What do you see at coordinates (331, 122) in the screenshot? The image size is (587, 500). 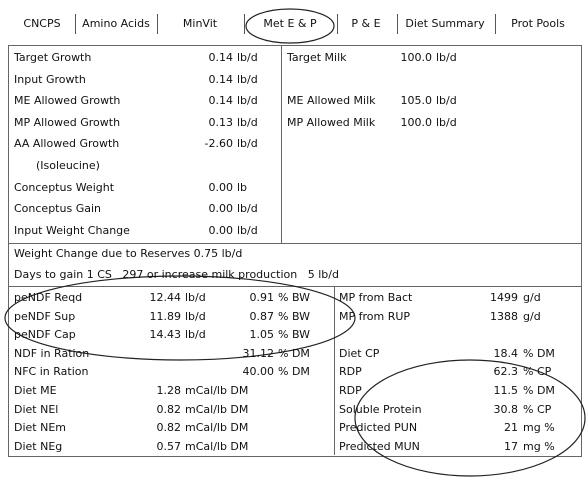 I see `label: MP Allowed Milk` at bounding box center [331, 122].